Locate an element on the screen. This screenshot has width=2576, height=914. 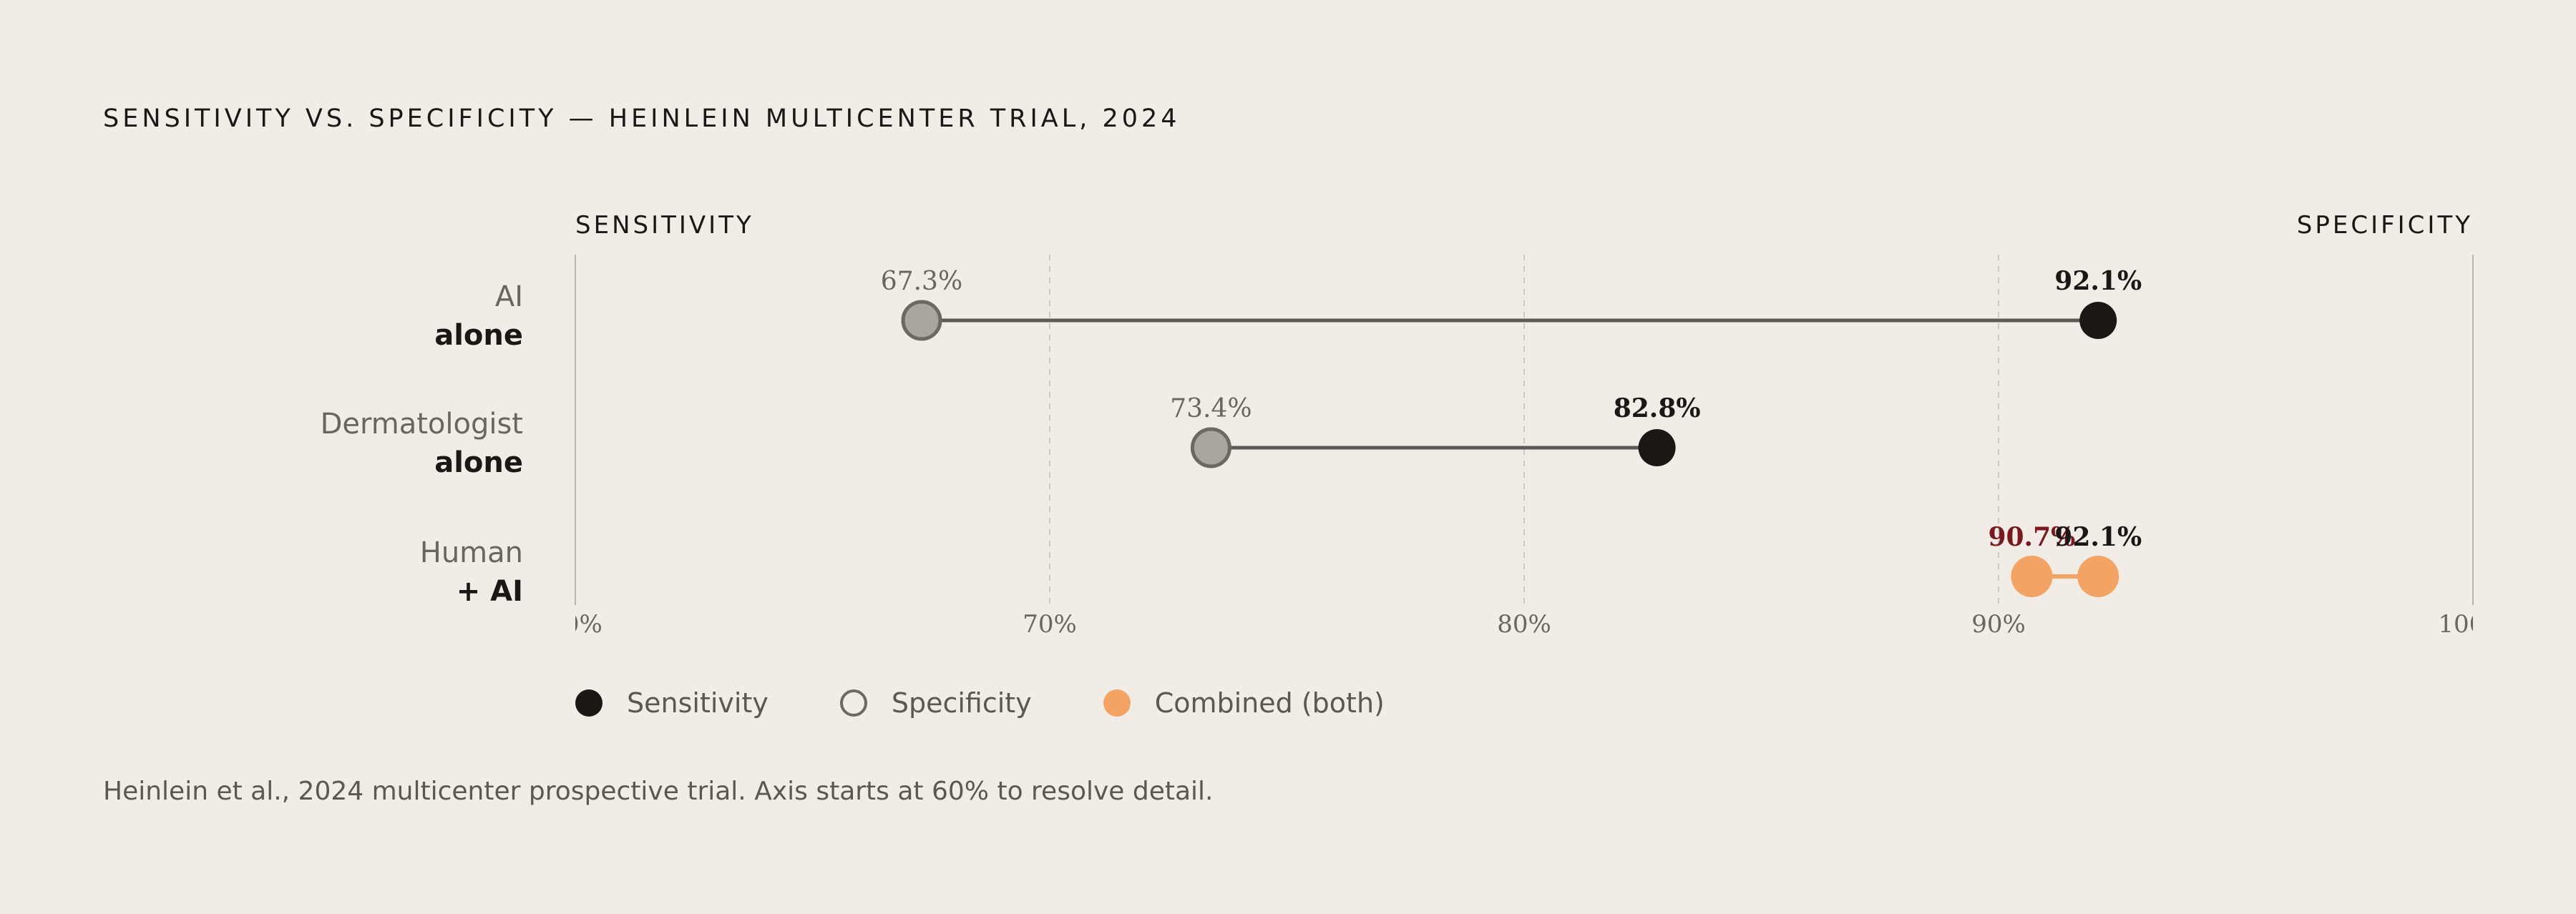
legend-item-combined: Combined (both) is located at coordinates (1244, 703).